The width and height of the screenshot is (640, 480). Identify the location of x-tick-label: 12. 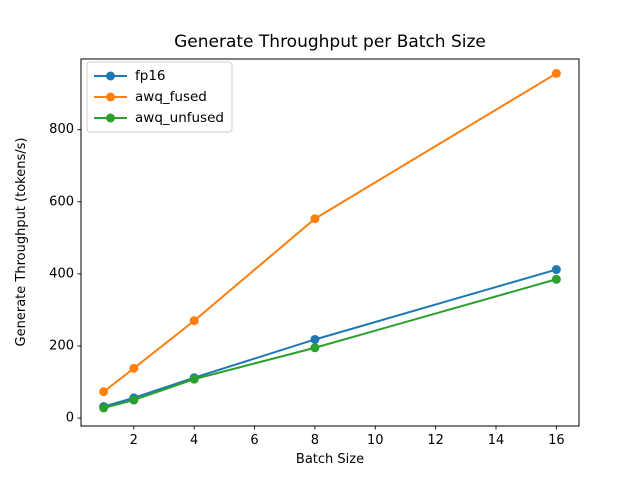
(435, 440).